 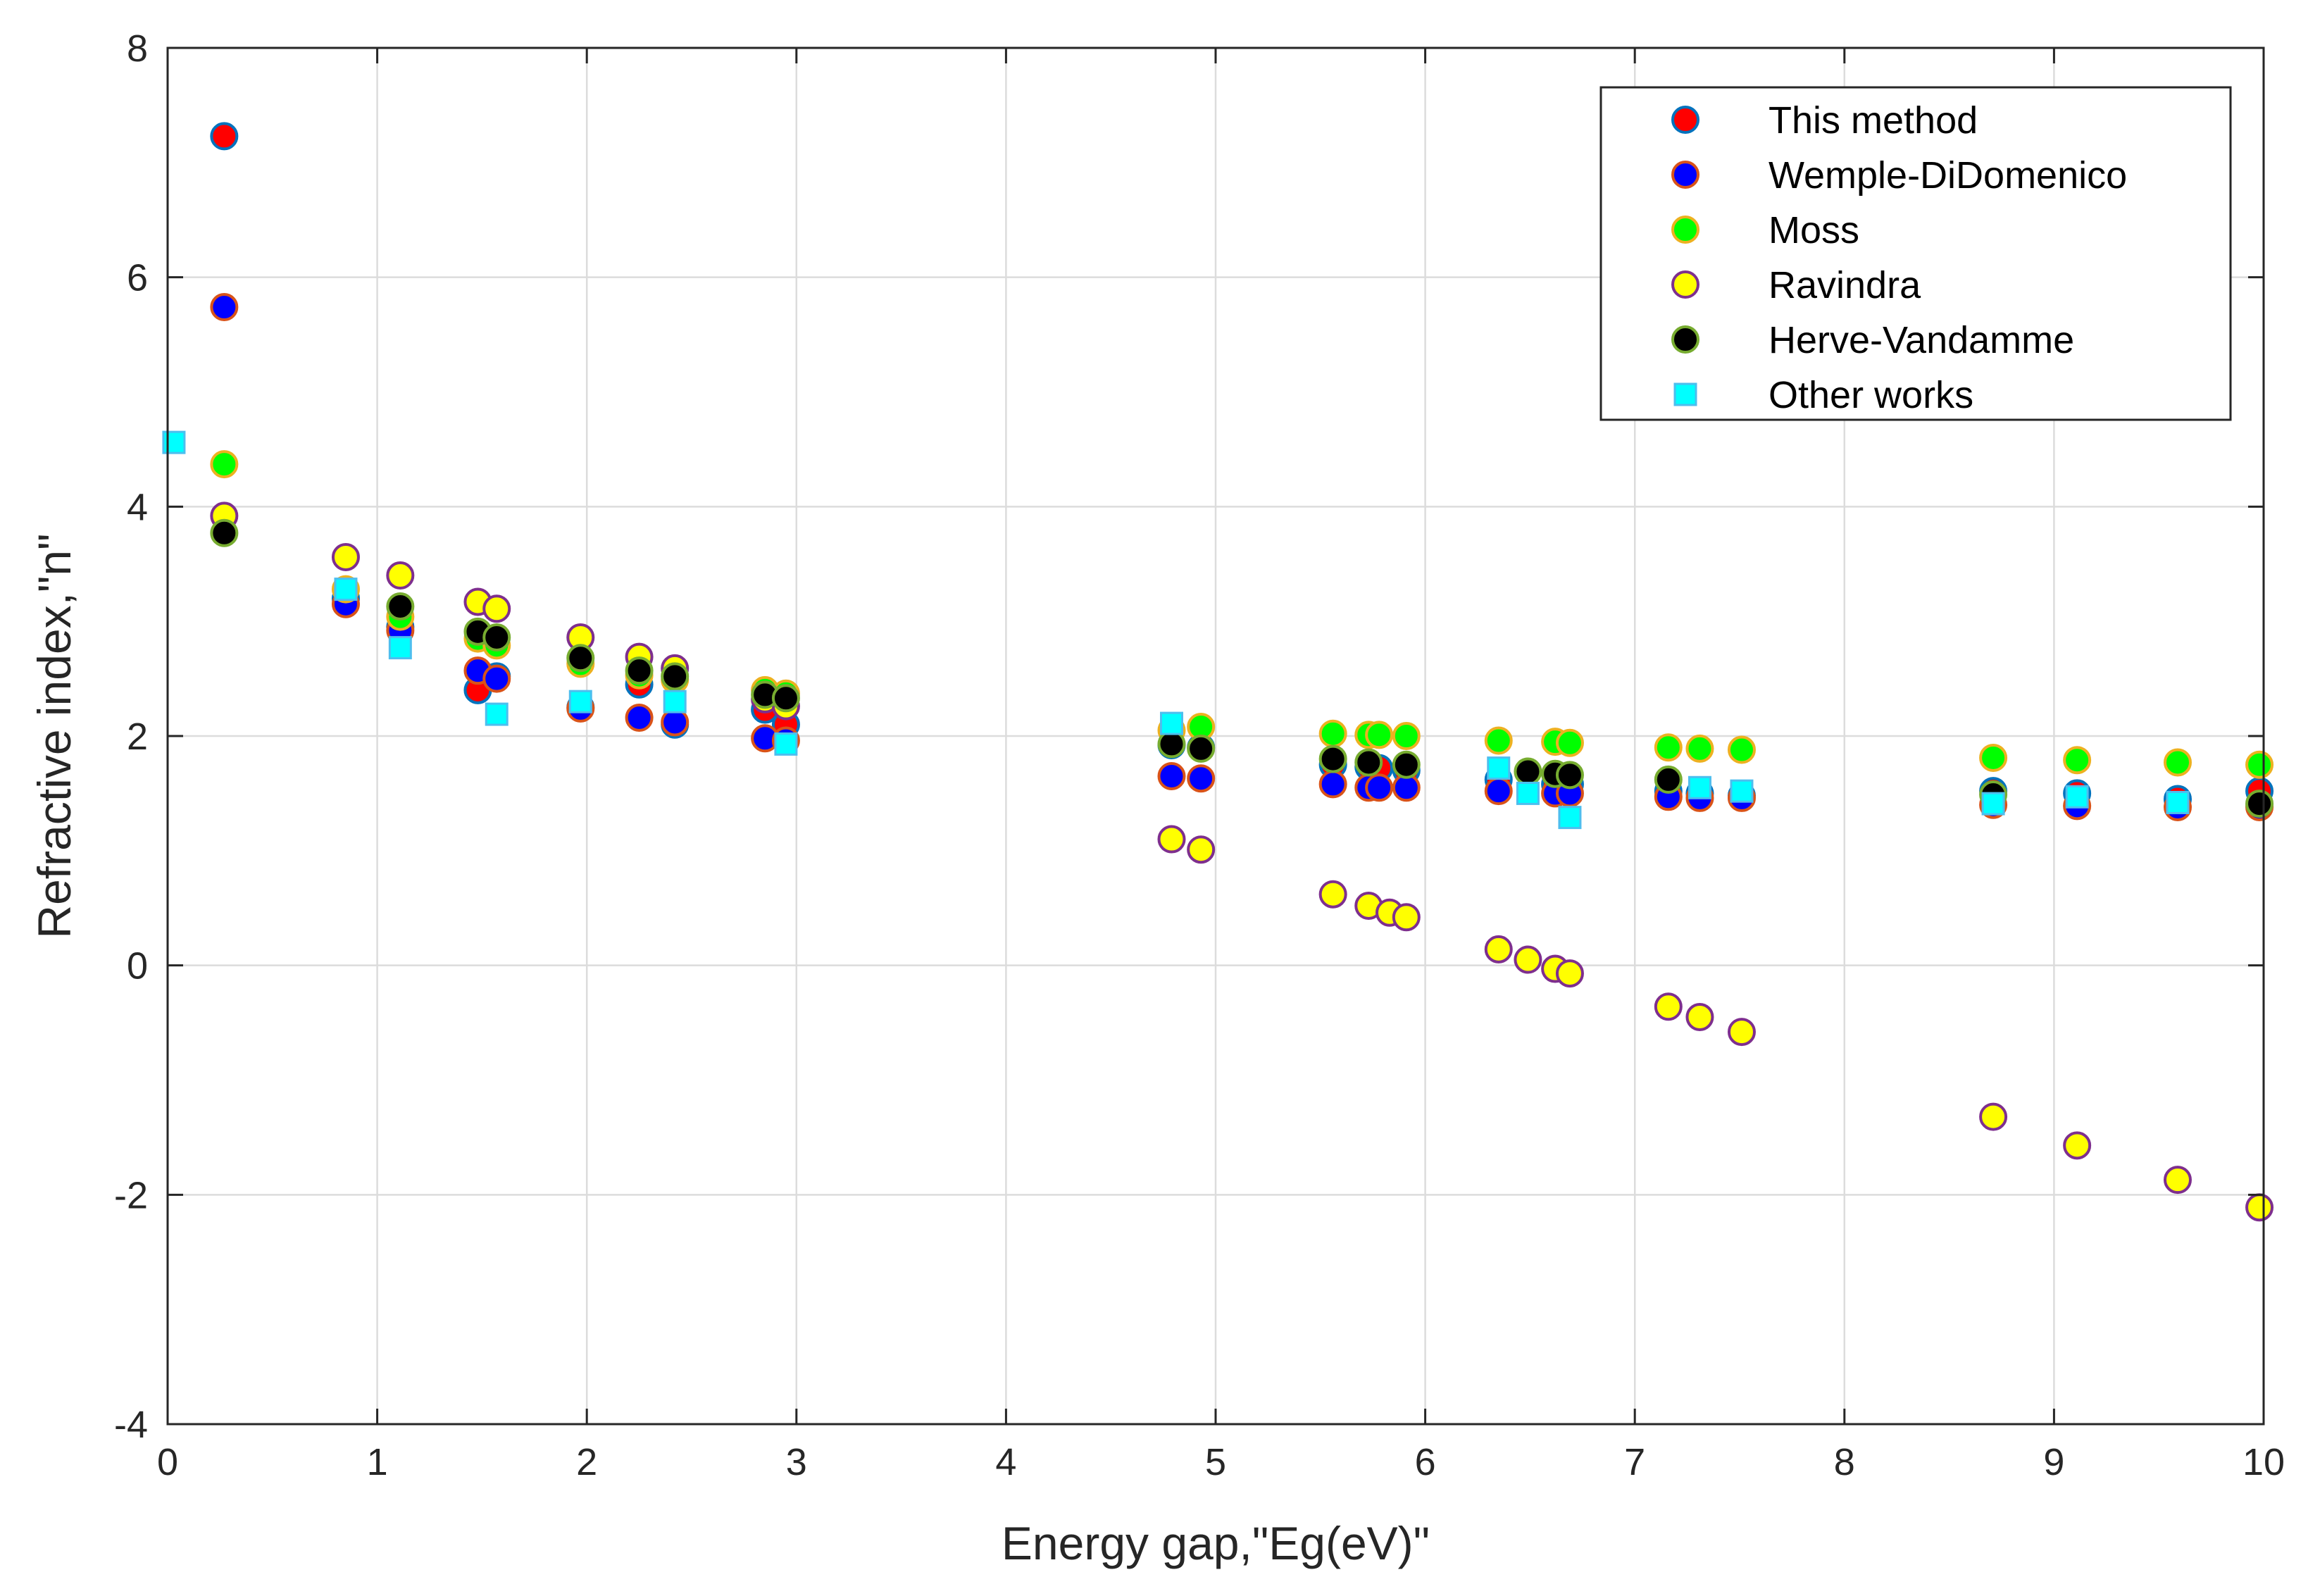 What do you see at coordinates (137, 48) in the screenshot?
I see `y-tick-label: 8` at bounding box center [137, 48].